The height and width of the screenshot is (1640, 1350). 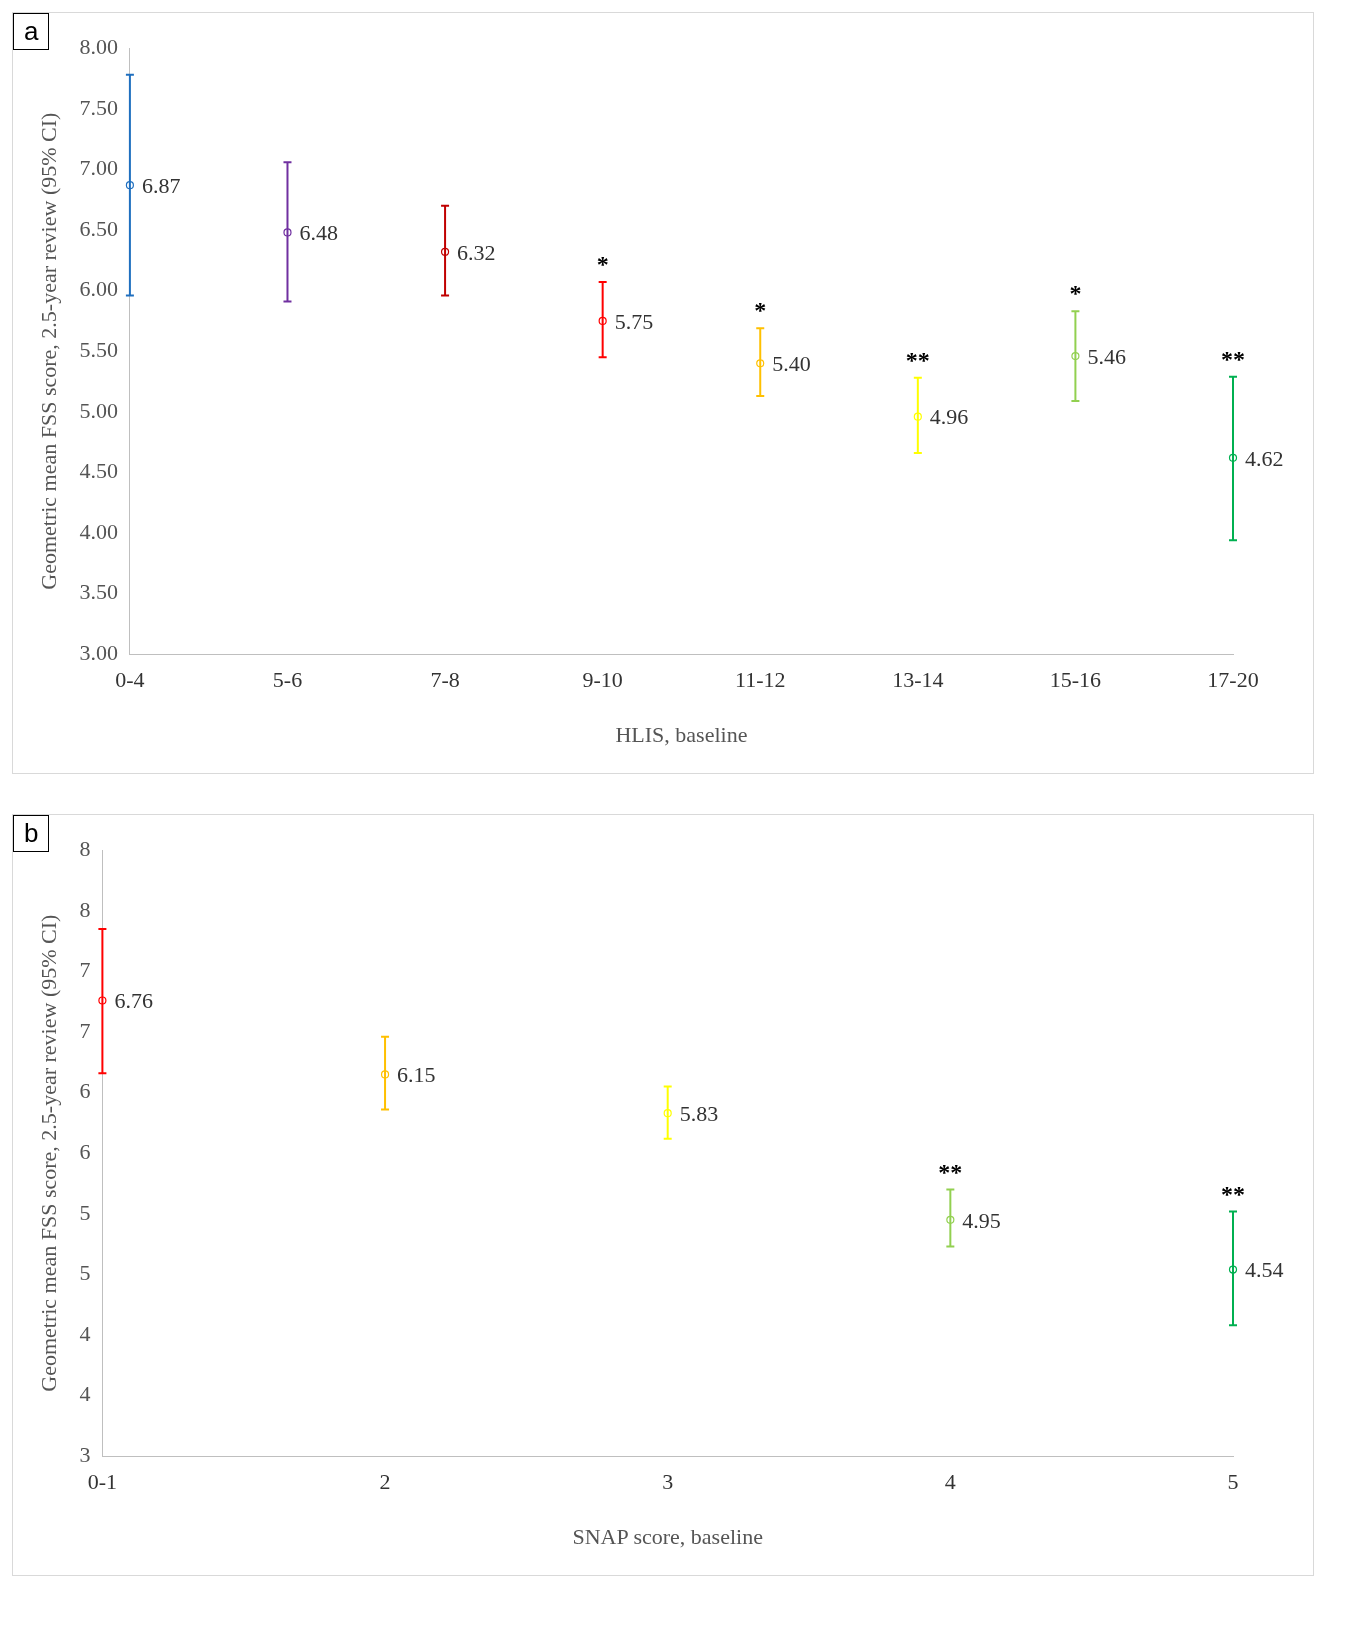 I want to click on data-label: 4.95, so click(x=981, y=1220).